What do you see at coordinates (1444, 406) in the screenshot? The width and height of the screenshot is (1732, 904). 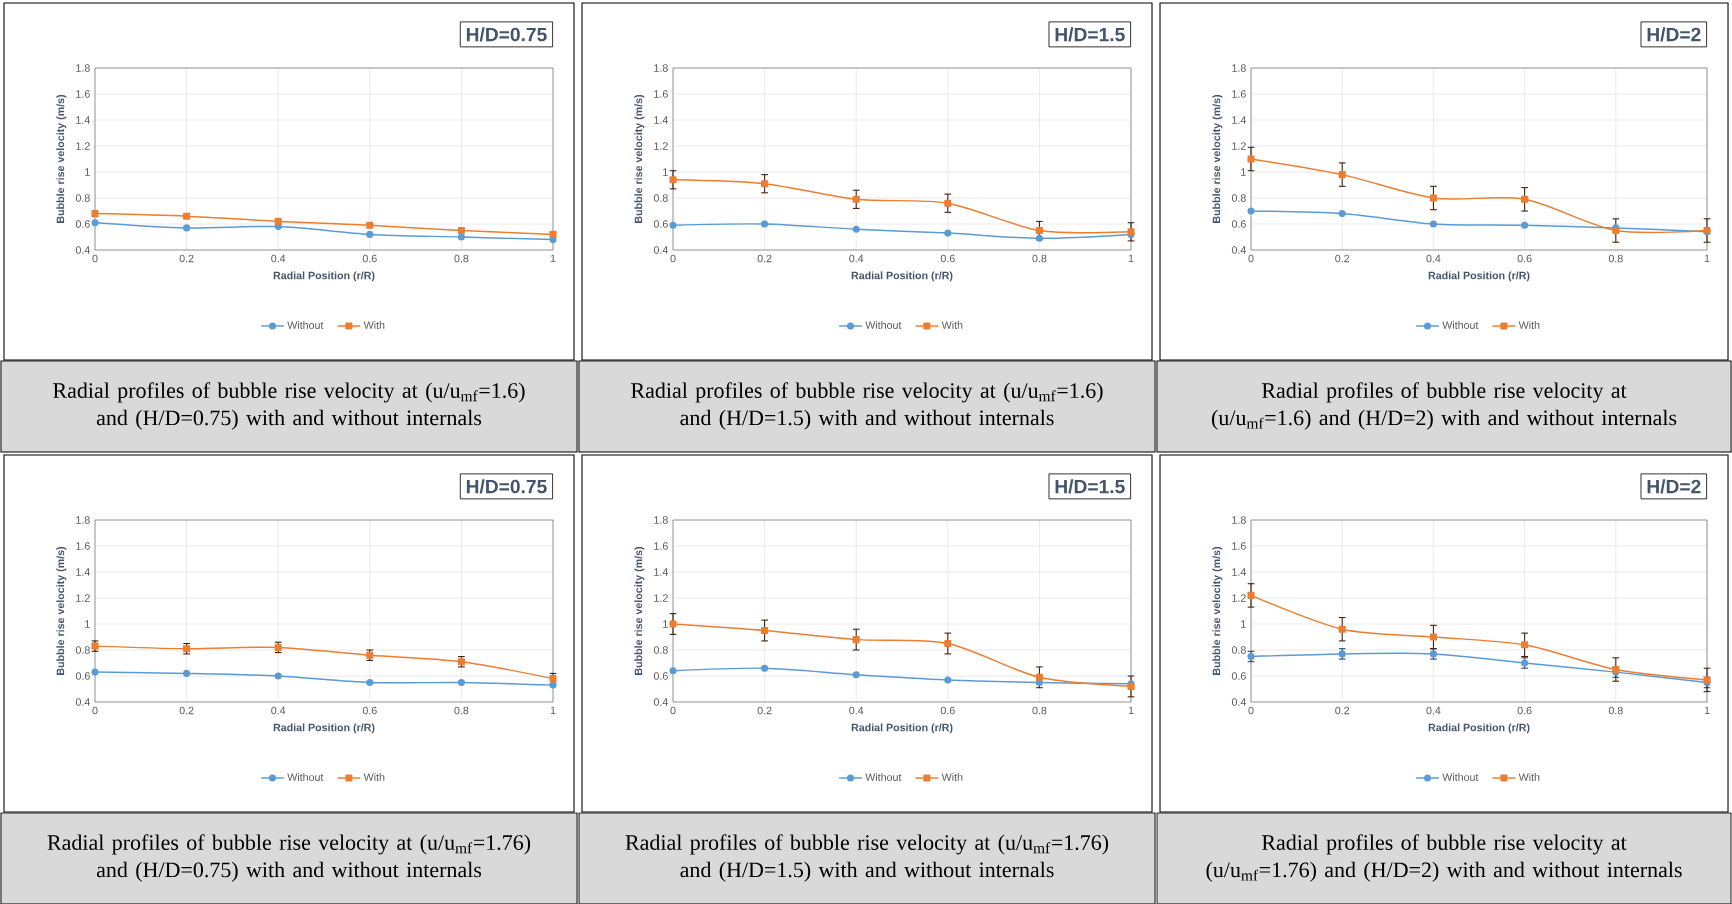 I see `text: Radial profiles of bubble rise velocity at (u/u$_{mf}$=1.6) and (H/D=2) with and without internals` at bounding box center [1444, 406].